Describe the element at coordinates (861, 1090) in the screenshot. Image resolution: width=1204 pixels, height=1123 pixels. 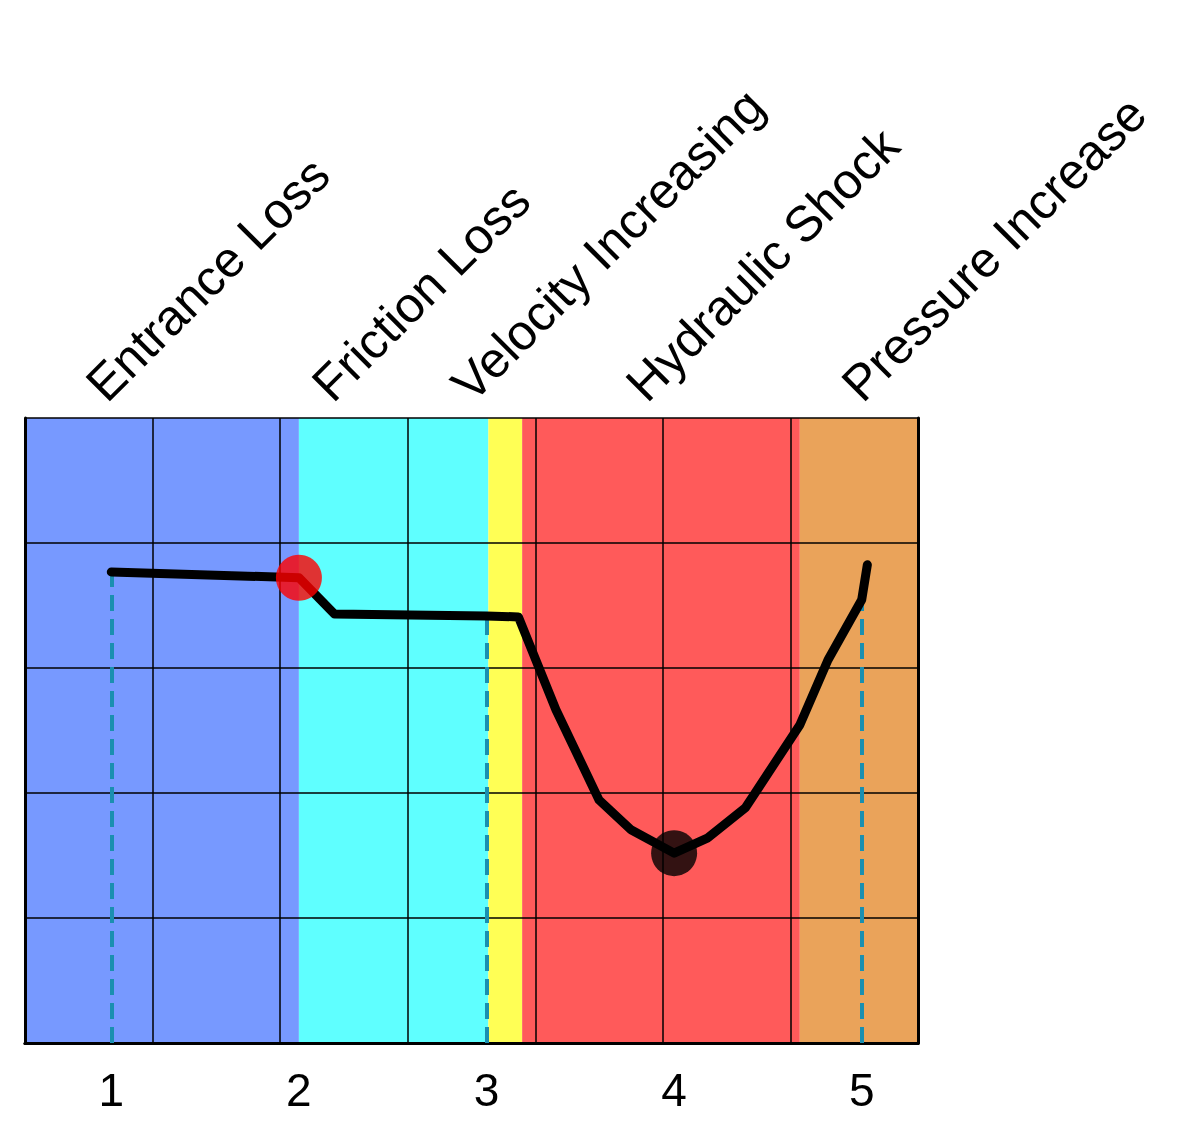
I see `x-tick-label: 5` at that location.